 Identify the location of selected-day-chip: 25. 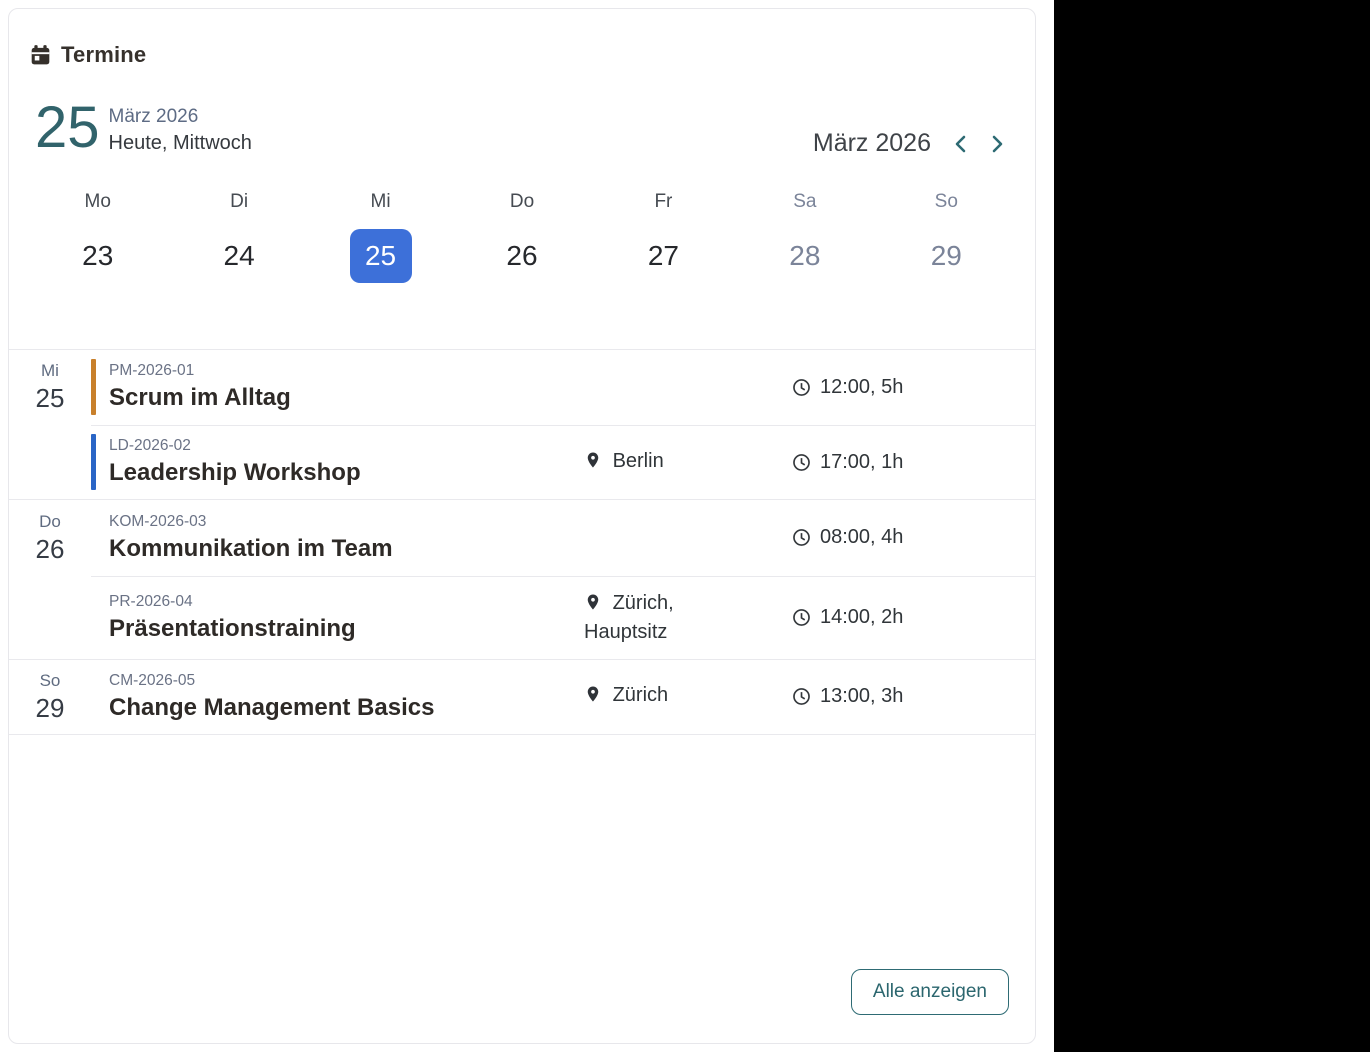
(380, 256).